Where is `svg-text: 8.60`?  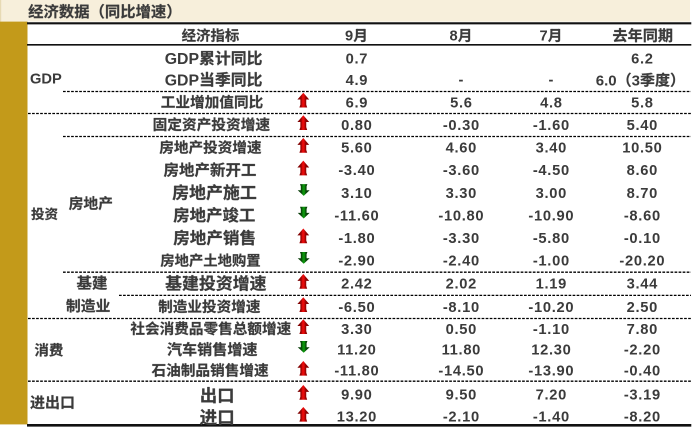
svg-text: 8.60 is located at coordinates (642, 171).